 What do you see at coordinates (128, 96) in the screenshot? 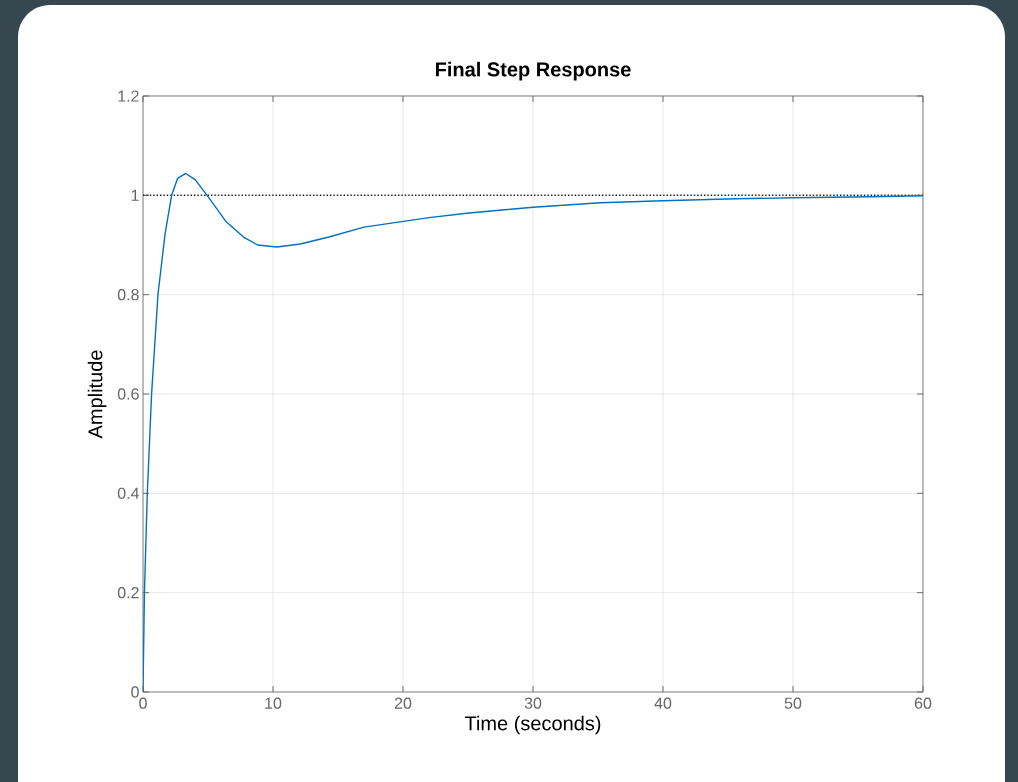
I see `y-tick-label: 1.2` at bounding box center [128, 96].